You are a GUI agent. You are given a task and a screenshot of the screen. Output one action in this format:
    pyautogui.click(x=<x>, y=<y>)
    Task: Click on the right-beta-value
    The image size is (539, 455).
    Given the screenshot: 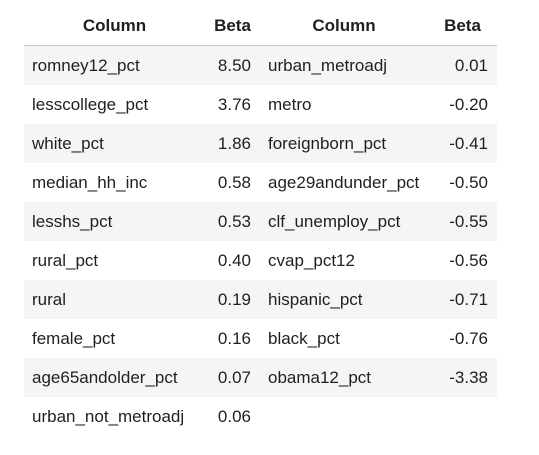 What is the action you would take?
    pyautogui.click(x=462, y=416)
    